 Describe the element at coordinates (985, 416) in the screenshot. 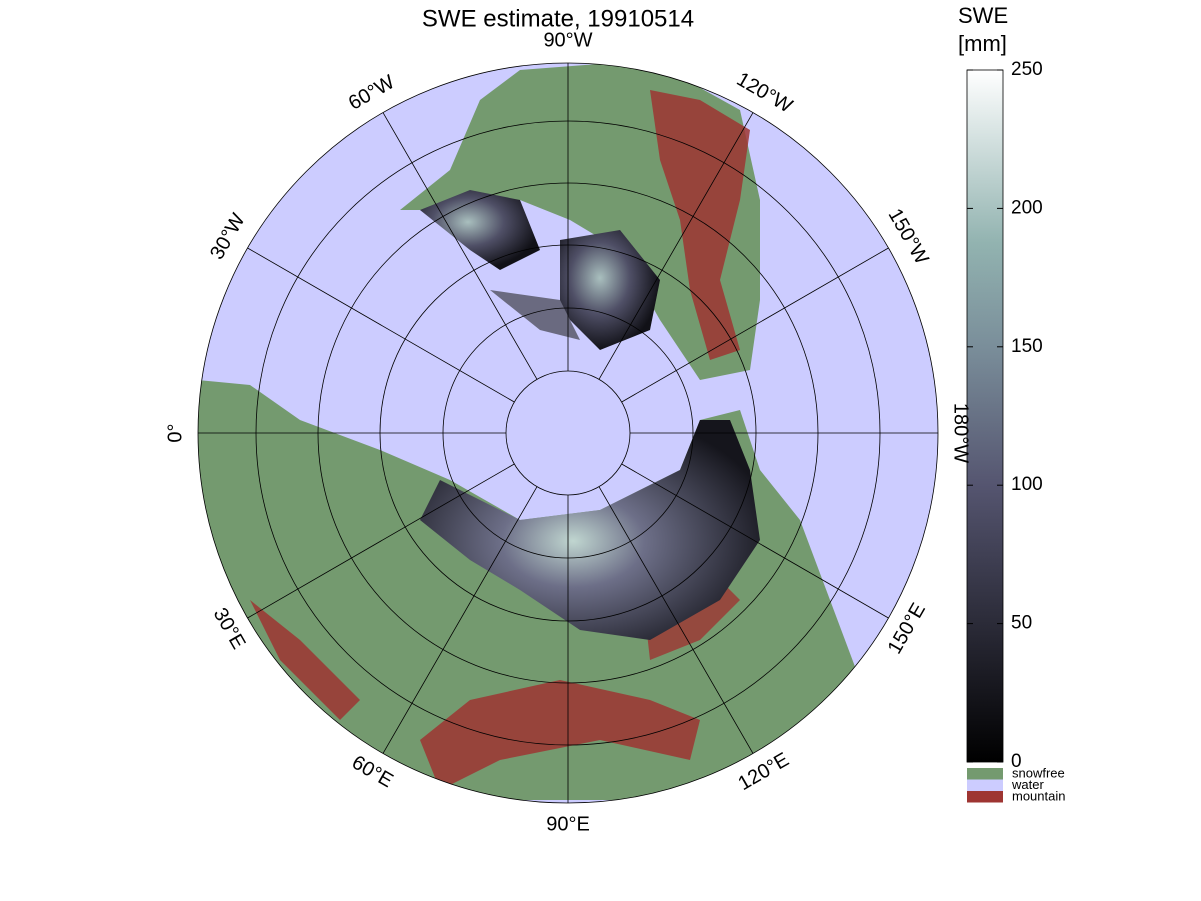

I see `colorbar` at that location.